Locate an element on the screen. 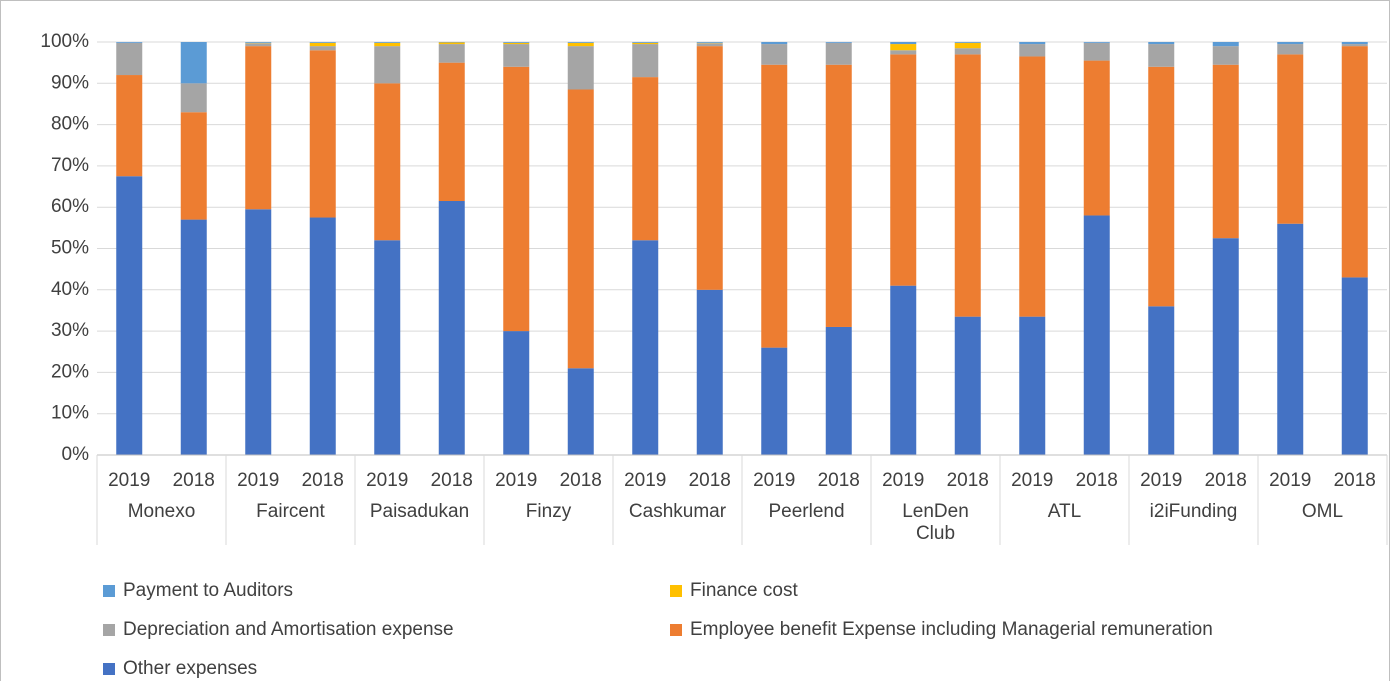 Image resolution: width=1390 pixels, height=681 pixels. y-tick-label: 50% is located at coordinates (70, 248).